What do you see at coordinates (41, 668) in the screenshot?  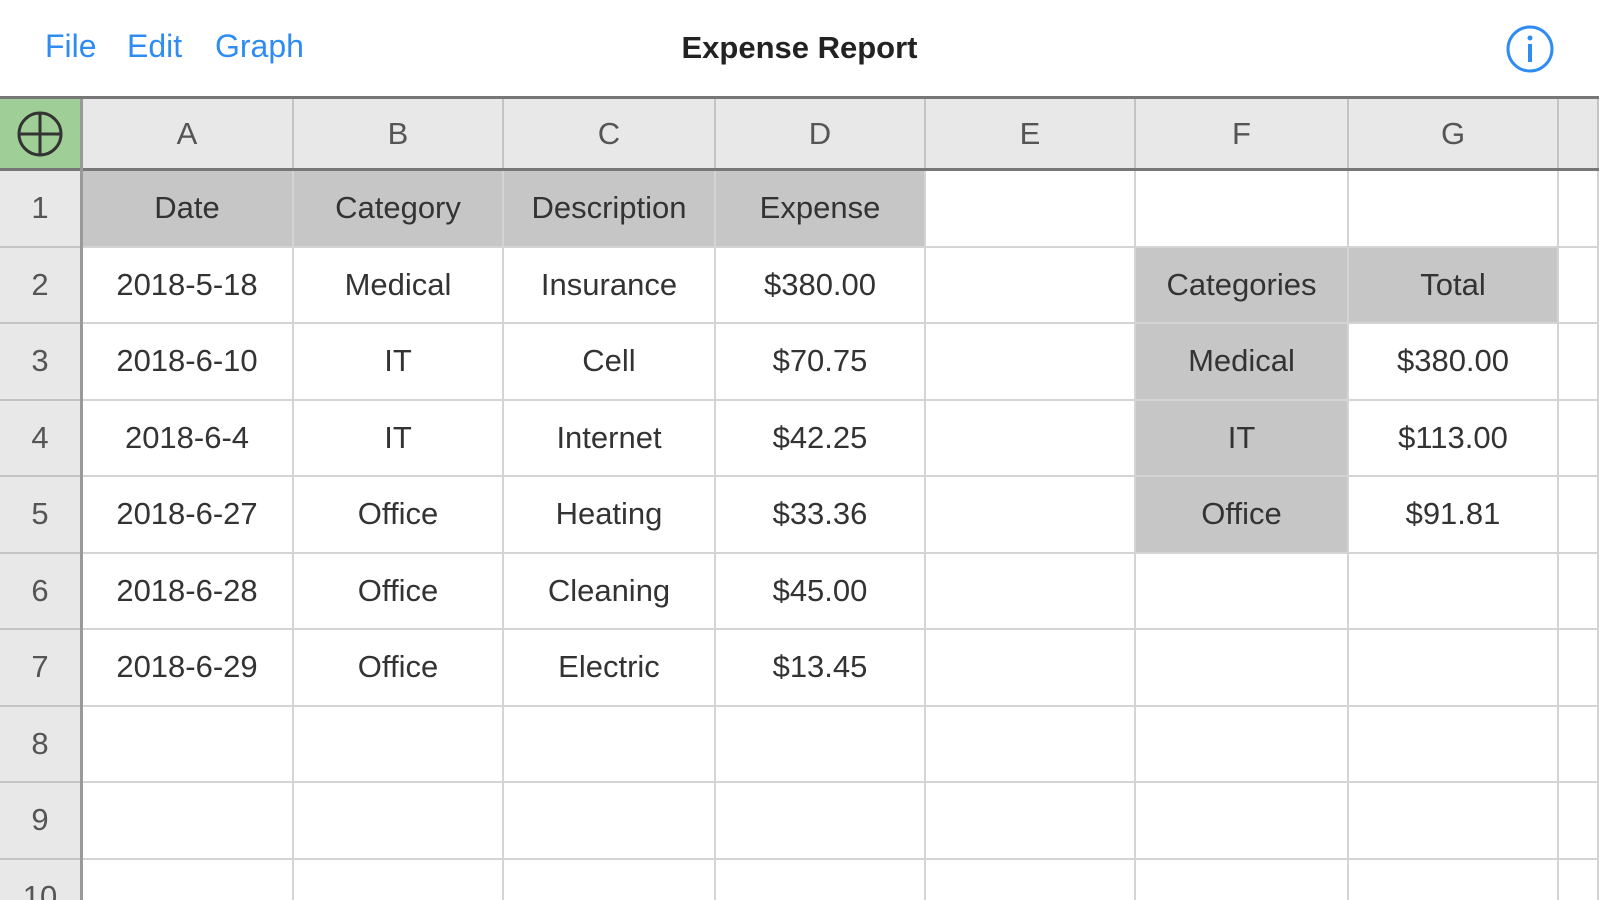 I see `row-header: 7` at bounding box center [41, 668].